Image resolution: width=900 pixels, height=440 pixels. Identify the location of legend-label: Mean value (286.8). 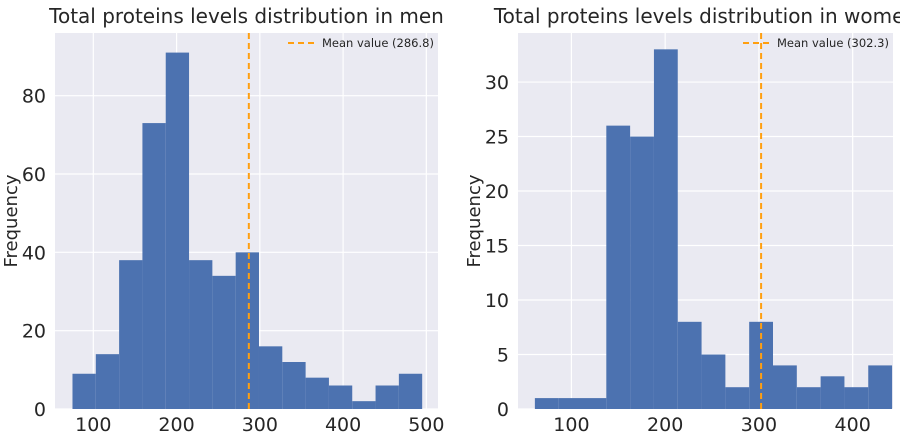
(378, 43).